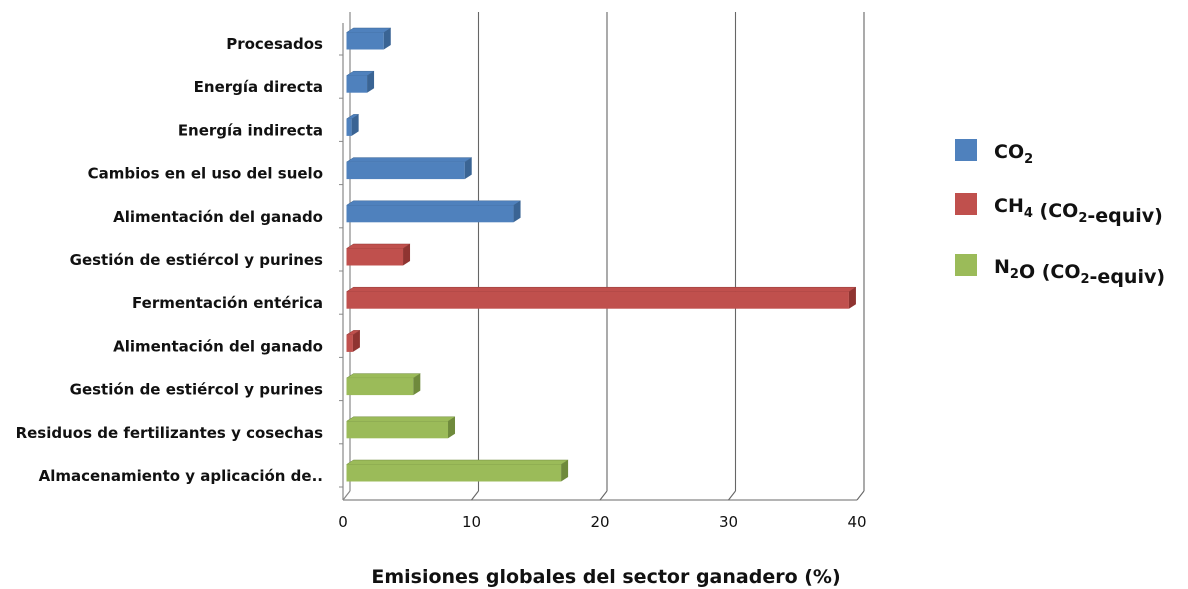 Image resolution: width=1188 pixels, height=589 pixels. I want to click on legend: CO2 CH4 (CO2-equiv) N2O (CO2-equiv), so click(1060, 213).